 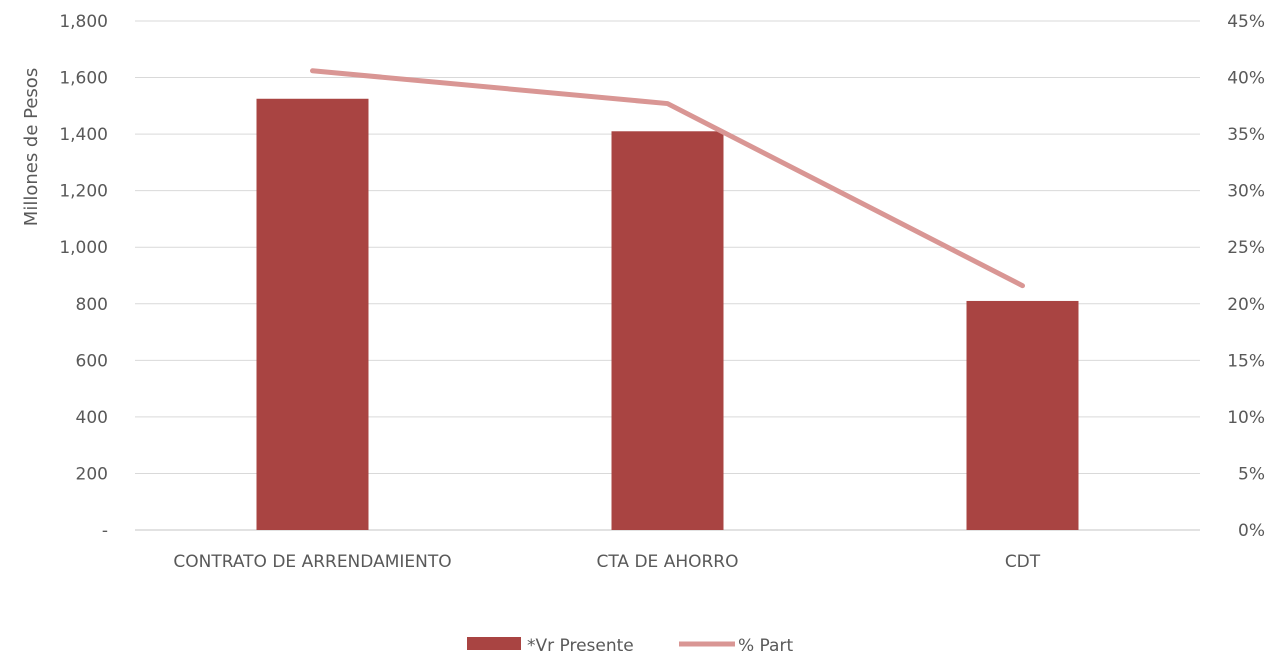 I want to click on left-tick-label: -, so click(x=105, y=531).